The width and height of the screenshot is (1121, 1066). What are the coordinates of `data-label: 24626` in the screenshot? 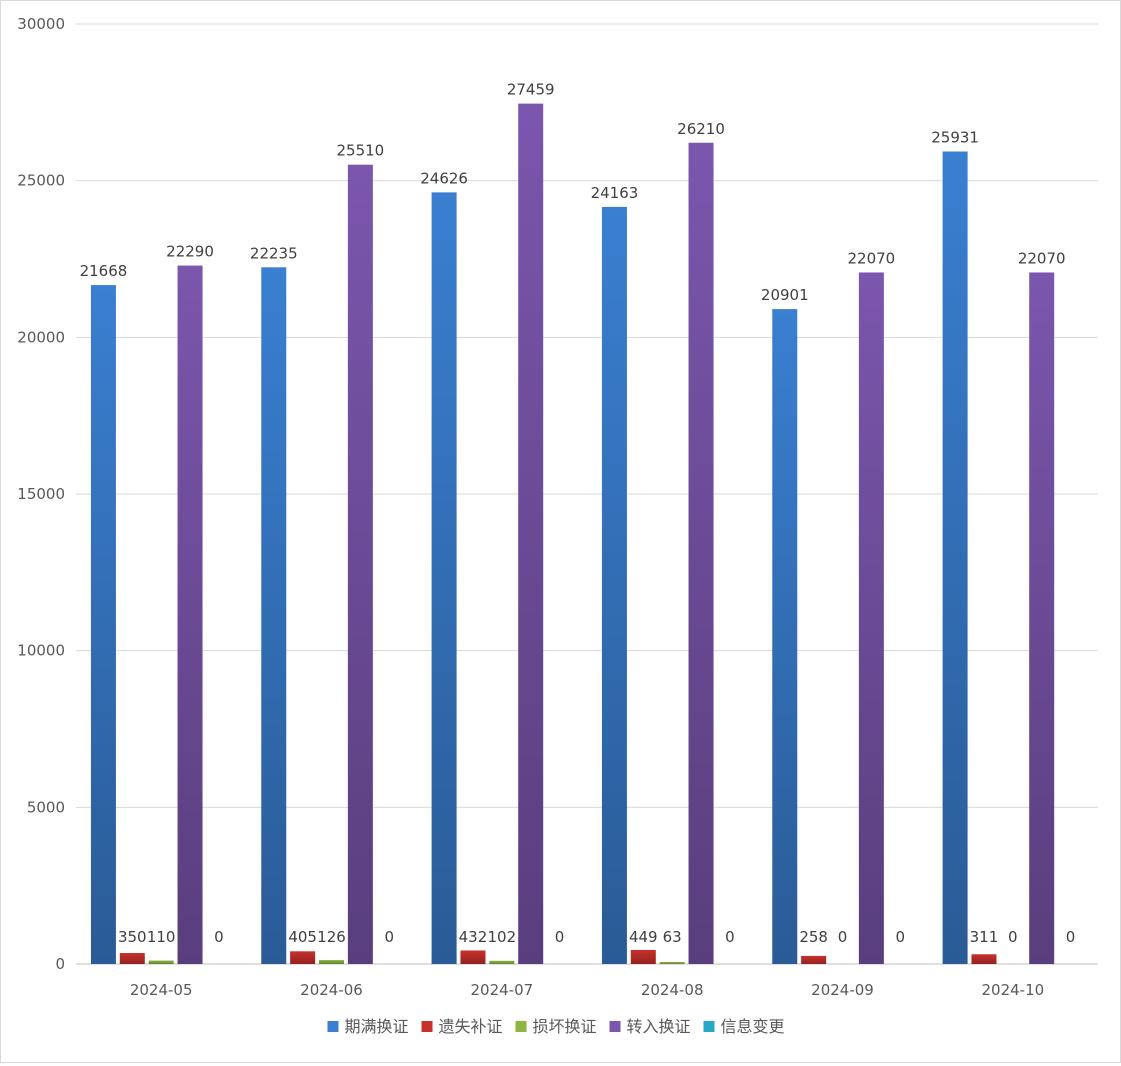 It's located at (444, 178).